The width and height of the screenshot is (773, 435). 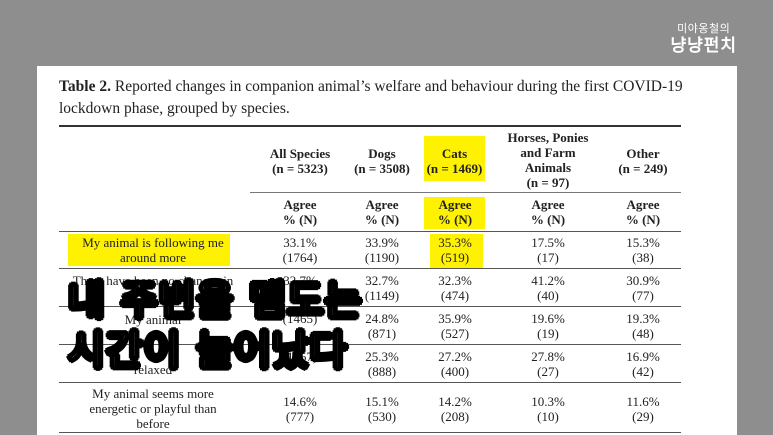 I want to click on subheader-dogs: Agree % (N), so click(x=382, y=212).